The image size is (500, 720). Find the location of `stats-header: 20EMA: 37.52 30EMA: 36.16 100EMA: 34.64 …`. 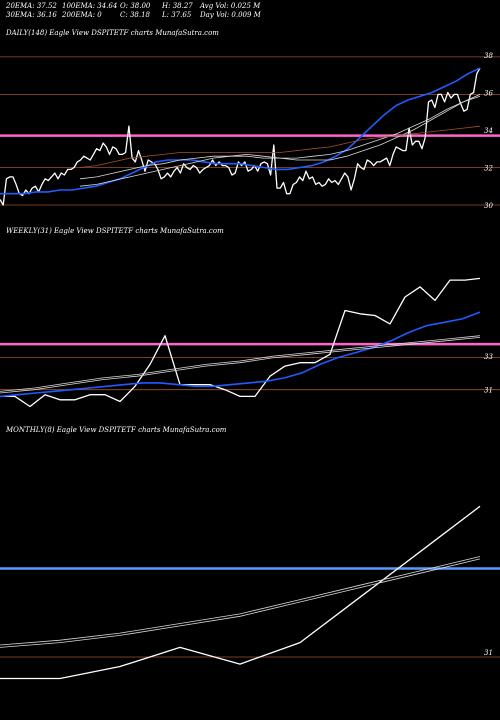

stats-header: 20EMA: 37.52 30EMA: 36.16 100EMA: 34.64 … is located at coordinates (250, 12).